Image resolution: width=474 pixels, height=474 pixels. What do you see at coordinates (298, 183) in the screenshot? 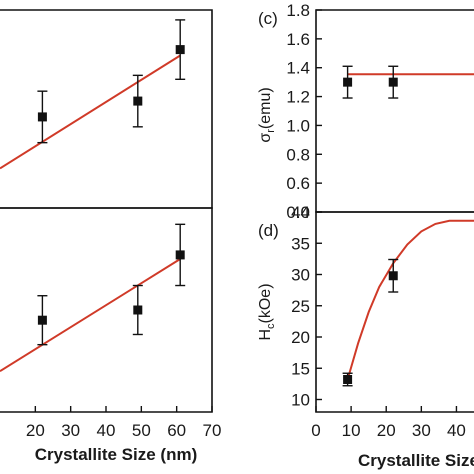
I see `y-tick-label: 0.6` at bounding box center [298, 183].